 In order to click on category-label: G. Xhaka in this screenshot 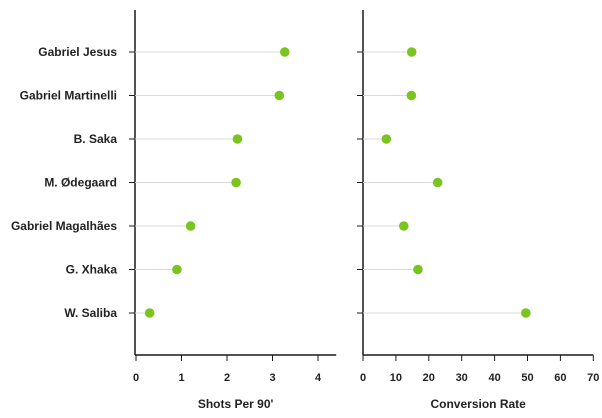, I will do `click(92, 270)`.